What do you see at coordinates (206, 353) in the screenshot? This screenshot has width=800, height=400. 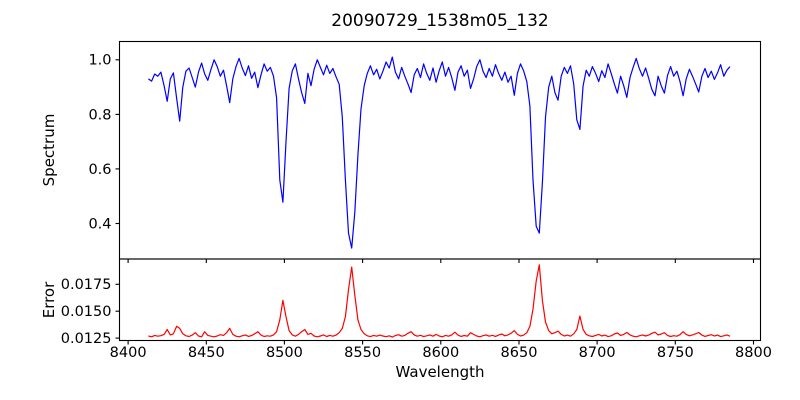 I see `x-tick-label: 8450` at bounding box center [206, 353].